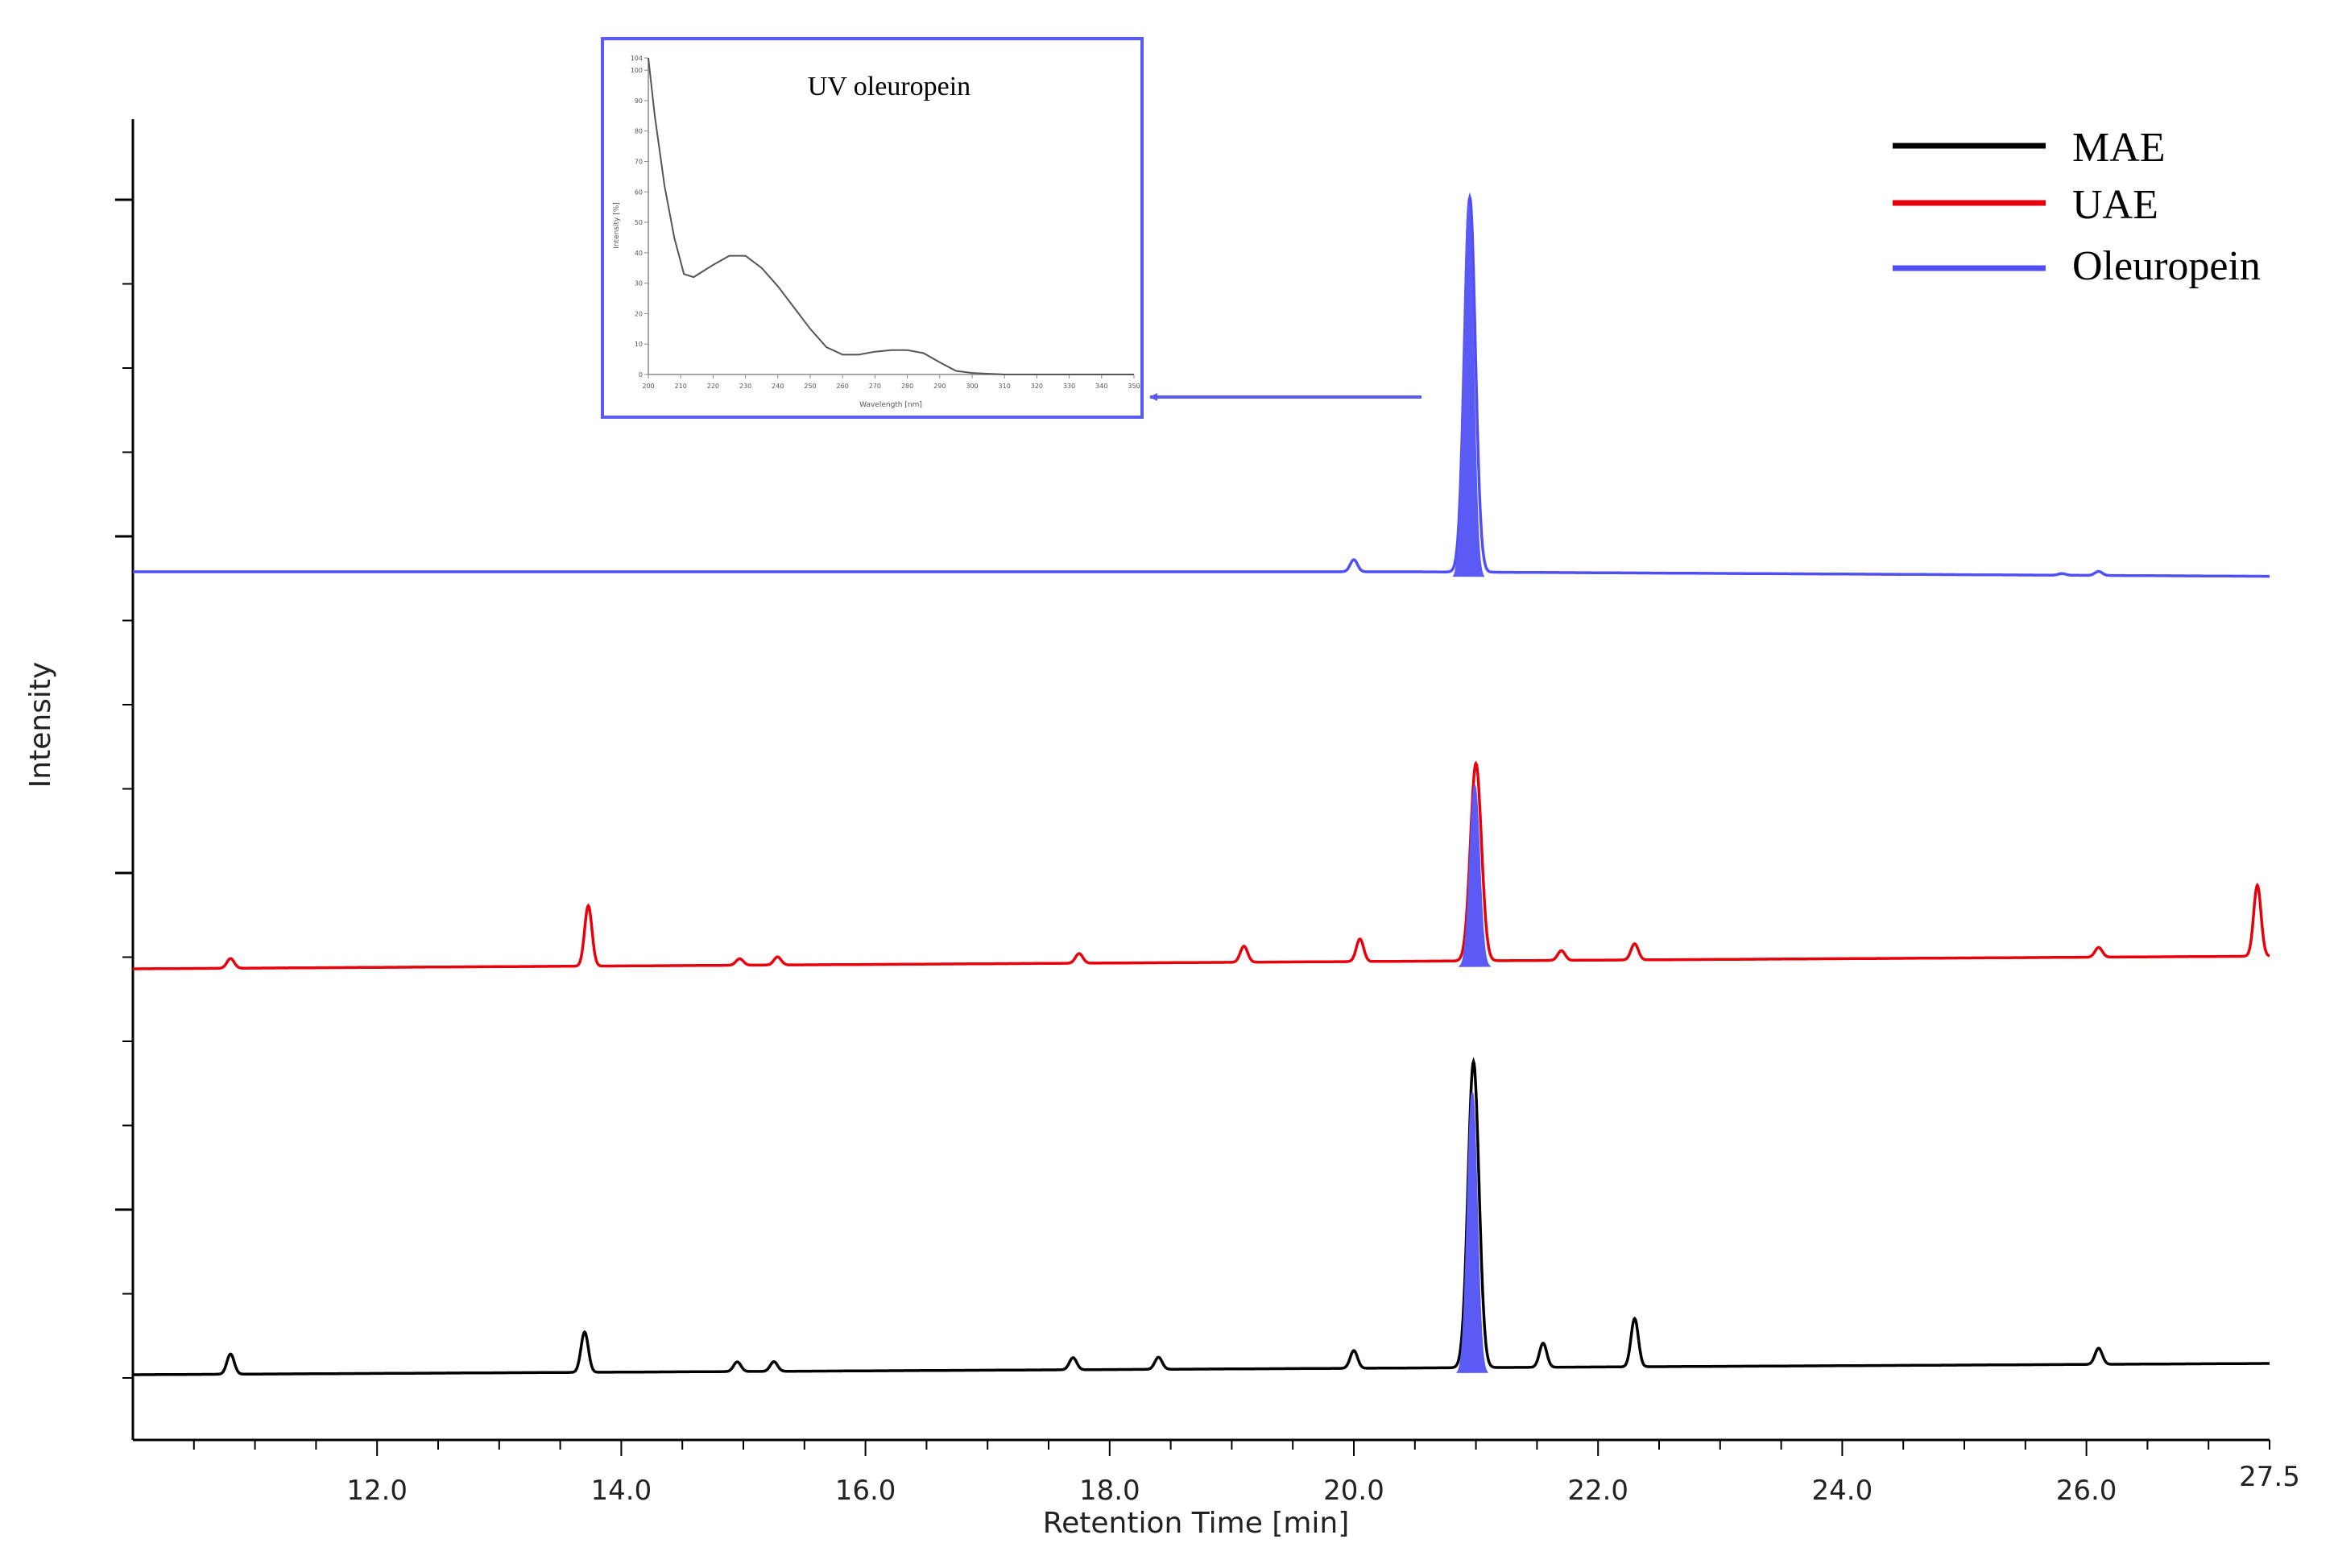  I want to click on inset-x-tick-label: 350, so click(1134, 387).